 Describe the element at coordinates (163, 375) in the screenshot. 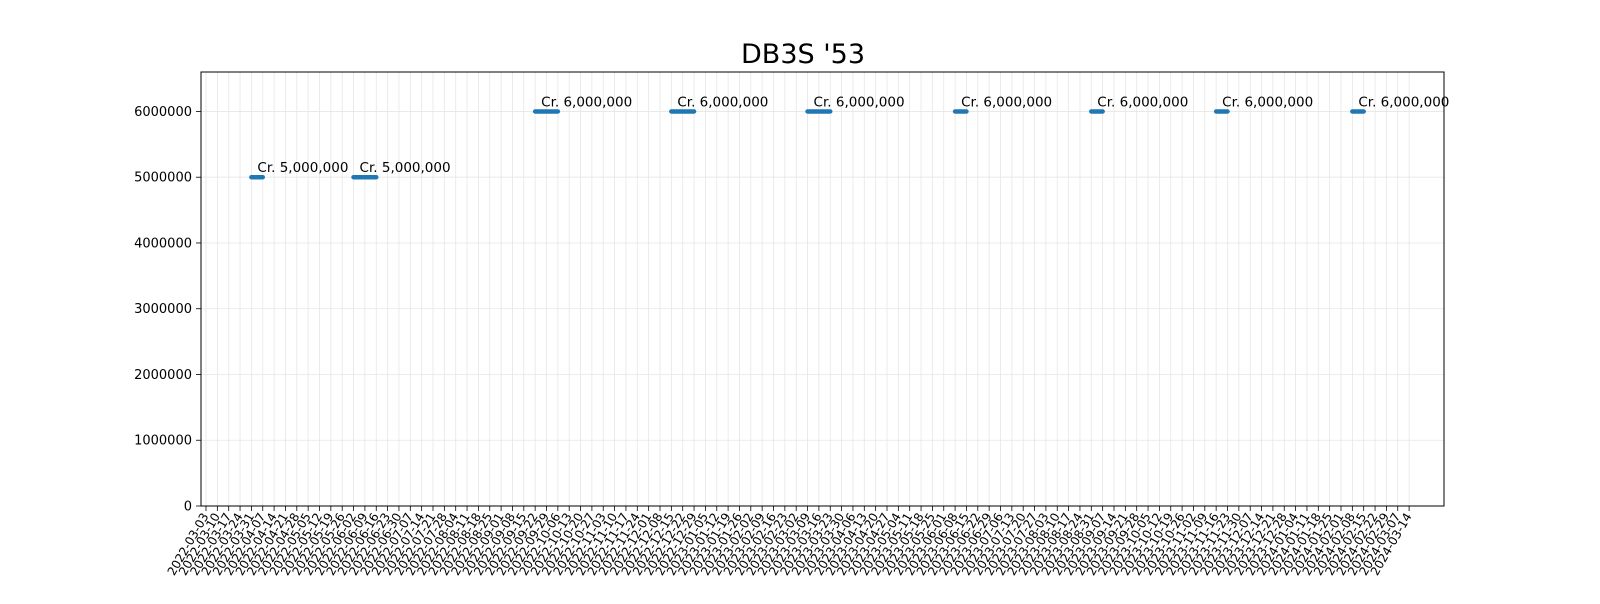

I see `y-tick-label: 2000000` at that location.